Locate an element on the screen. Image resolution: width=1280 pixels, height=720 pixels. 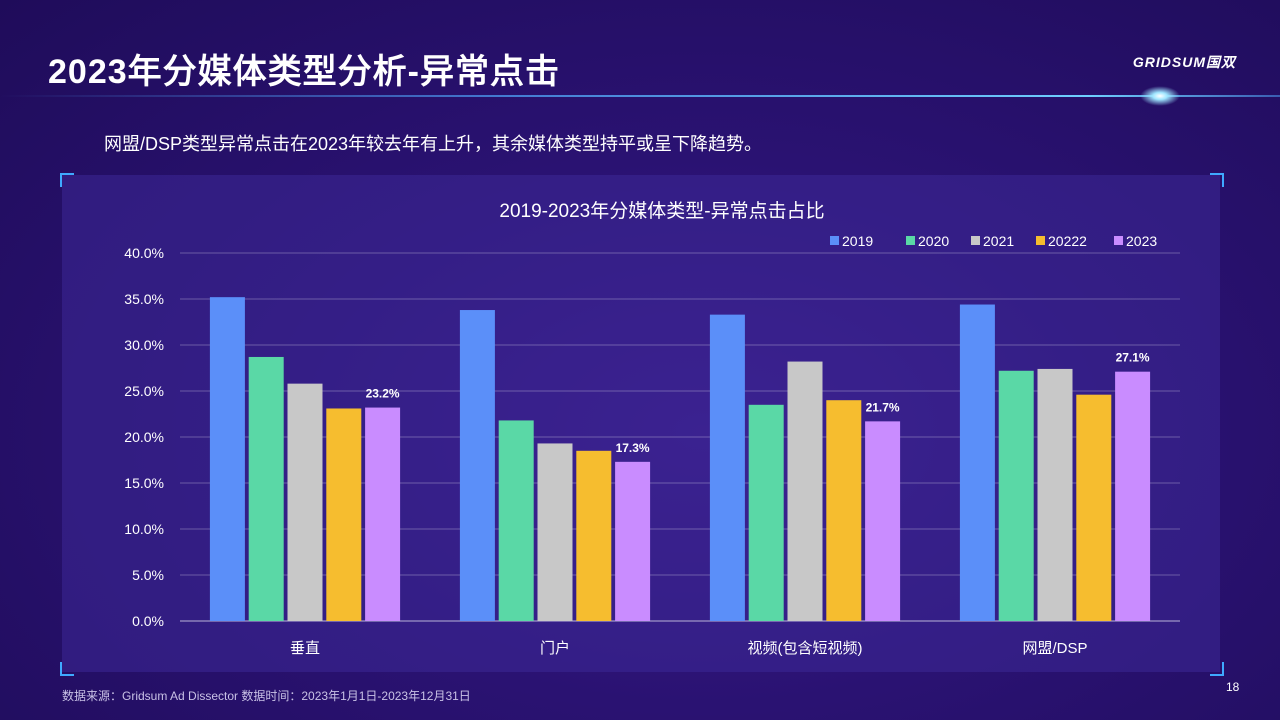
y-tick-label: 0.0% is located at coordinates (148, 621).